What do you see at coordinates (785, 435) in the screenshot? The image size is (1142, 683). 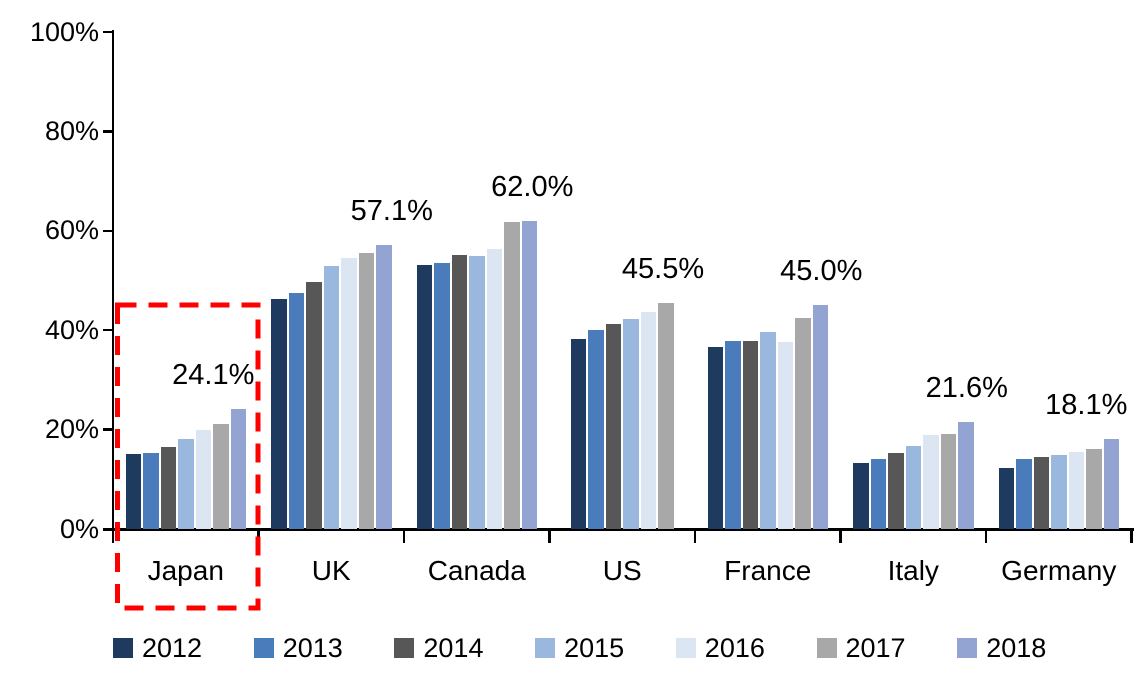 I see `bar-2016-france` at bounding box center [785, 435].